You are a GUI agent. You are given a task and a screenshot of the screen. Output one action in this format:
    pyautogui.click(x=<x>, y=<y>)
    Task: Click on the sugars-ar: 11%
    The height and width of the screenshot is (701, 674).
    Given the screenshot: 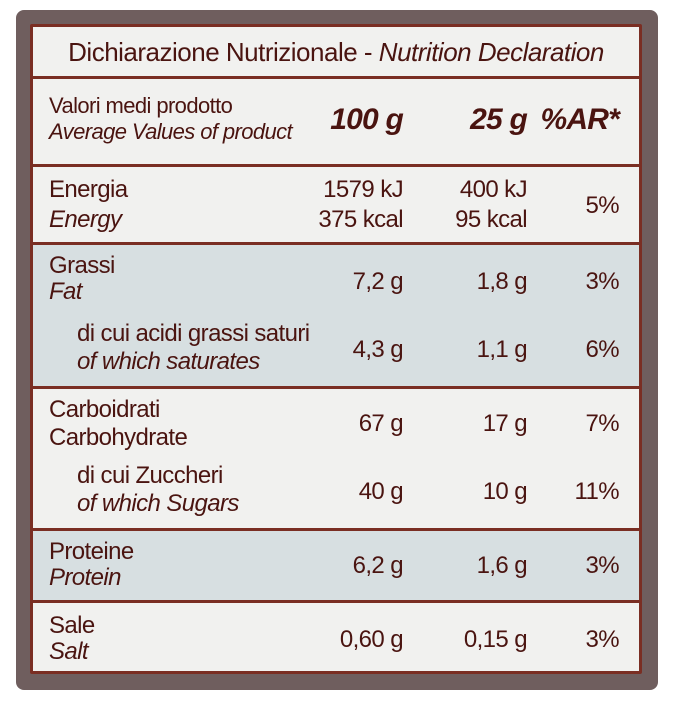 What is the action you would take?
    pyautogui.click(x=597, y=491)
    